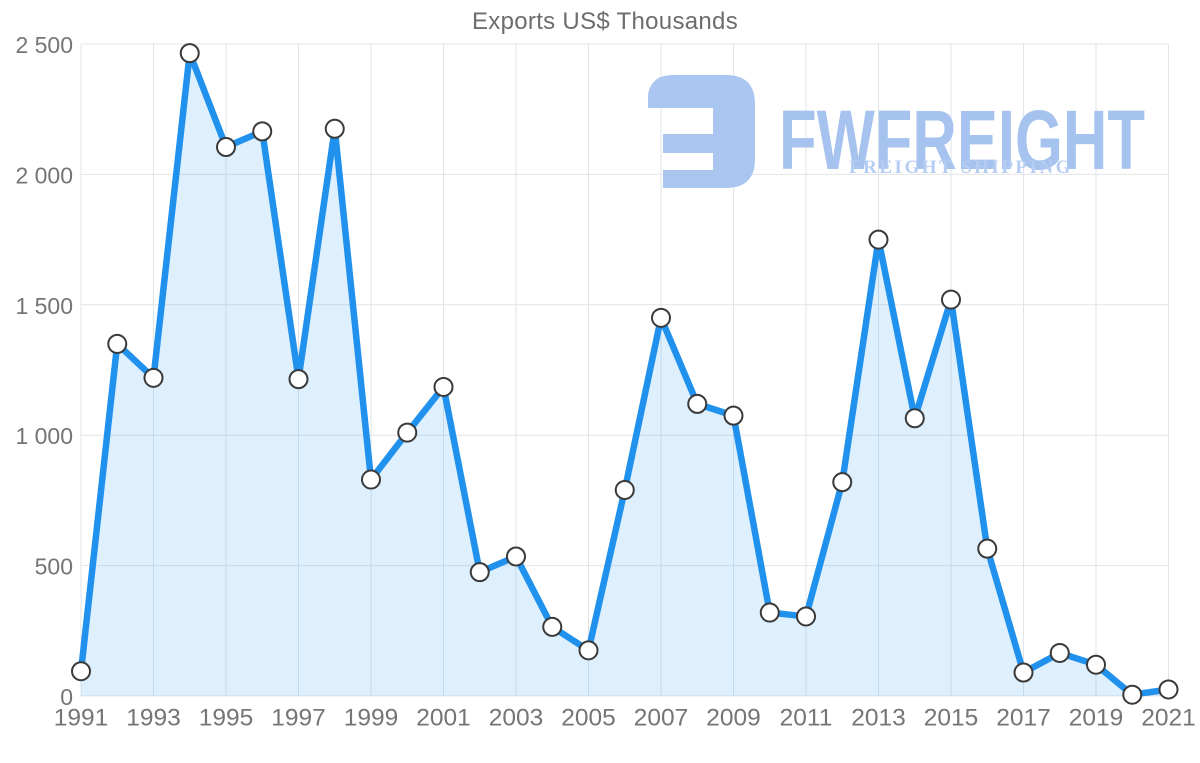  What do you see at coordinates (806, 616) in the screenshot?
I see `data-point-2011` at bounding box center [806, 616].